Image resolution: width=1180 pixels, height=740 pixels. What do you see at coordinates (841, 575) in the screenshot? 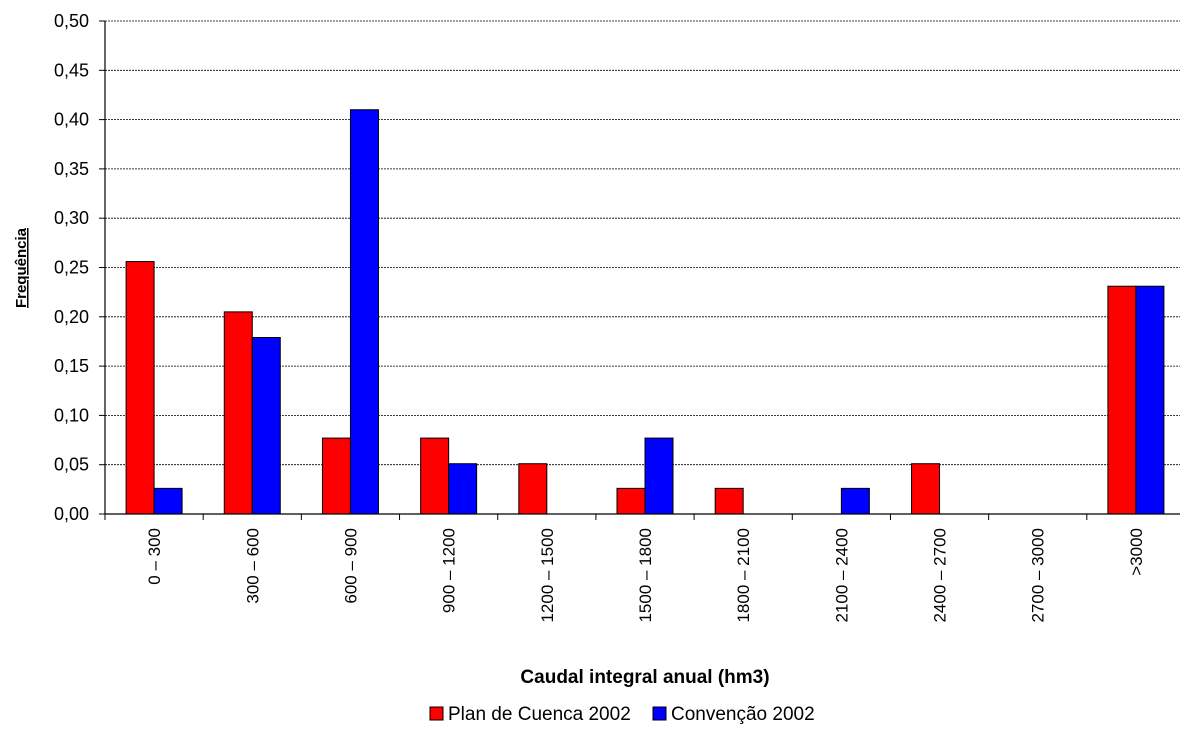
I see `x-tick-label: 2100 – 2400` at bounding box center [841, 575].